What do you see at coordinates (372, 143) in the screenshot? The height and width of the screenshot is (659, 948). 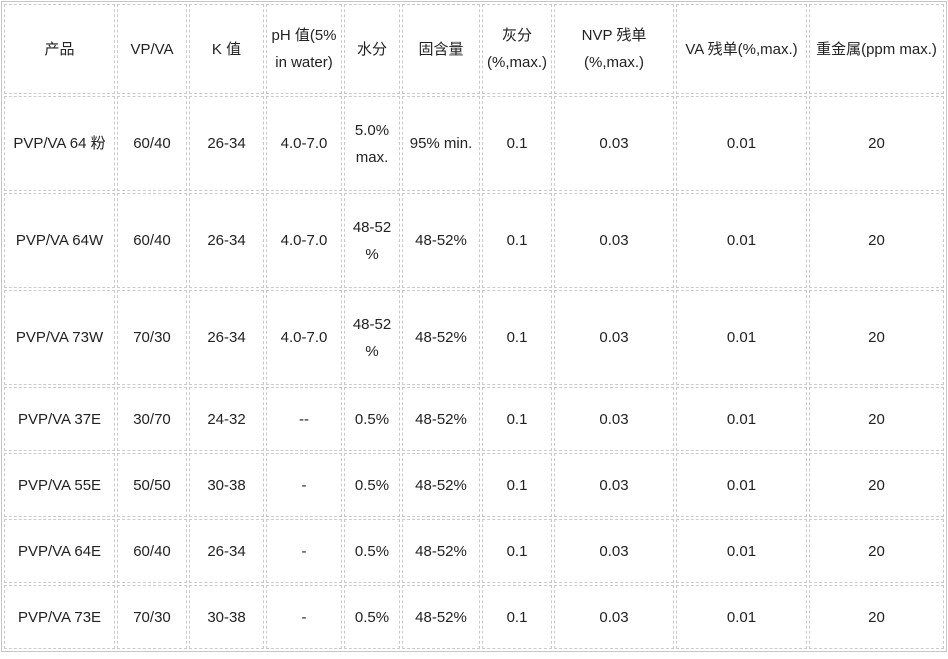 I see `table-cell: 5.0% max.` at bounding box center [372, 143].